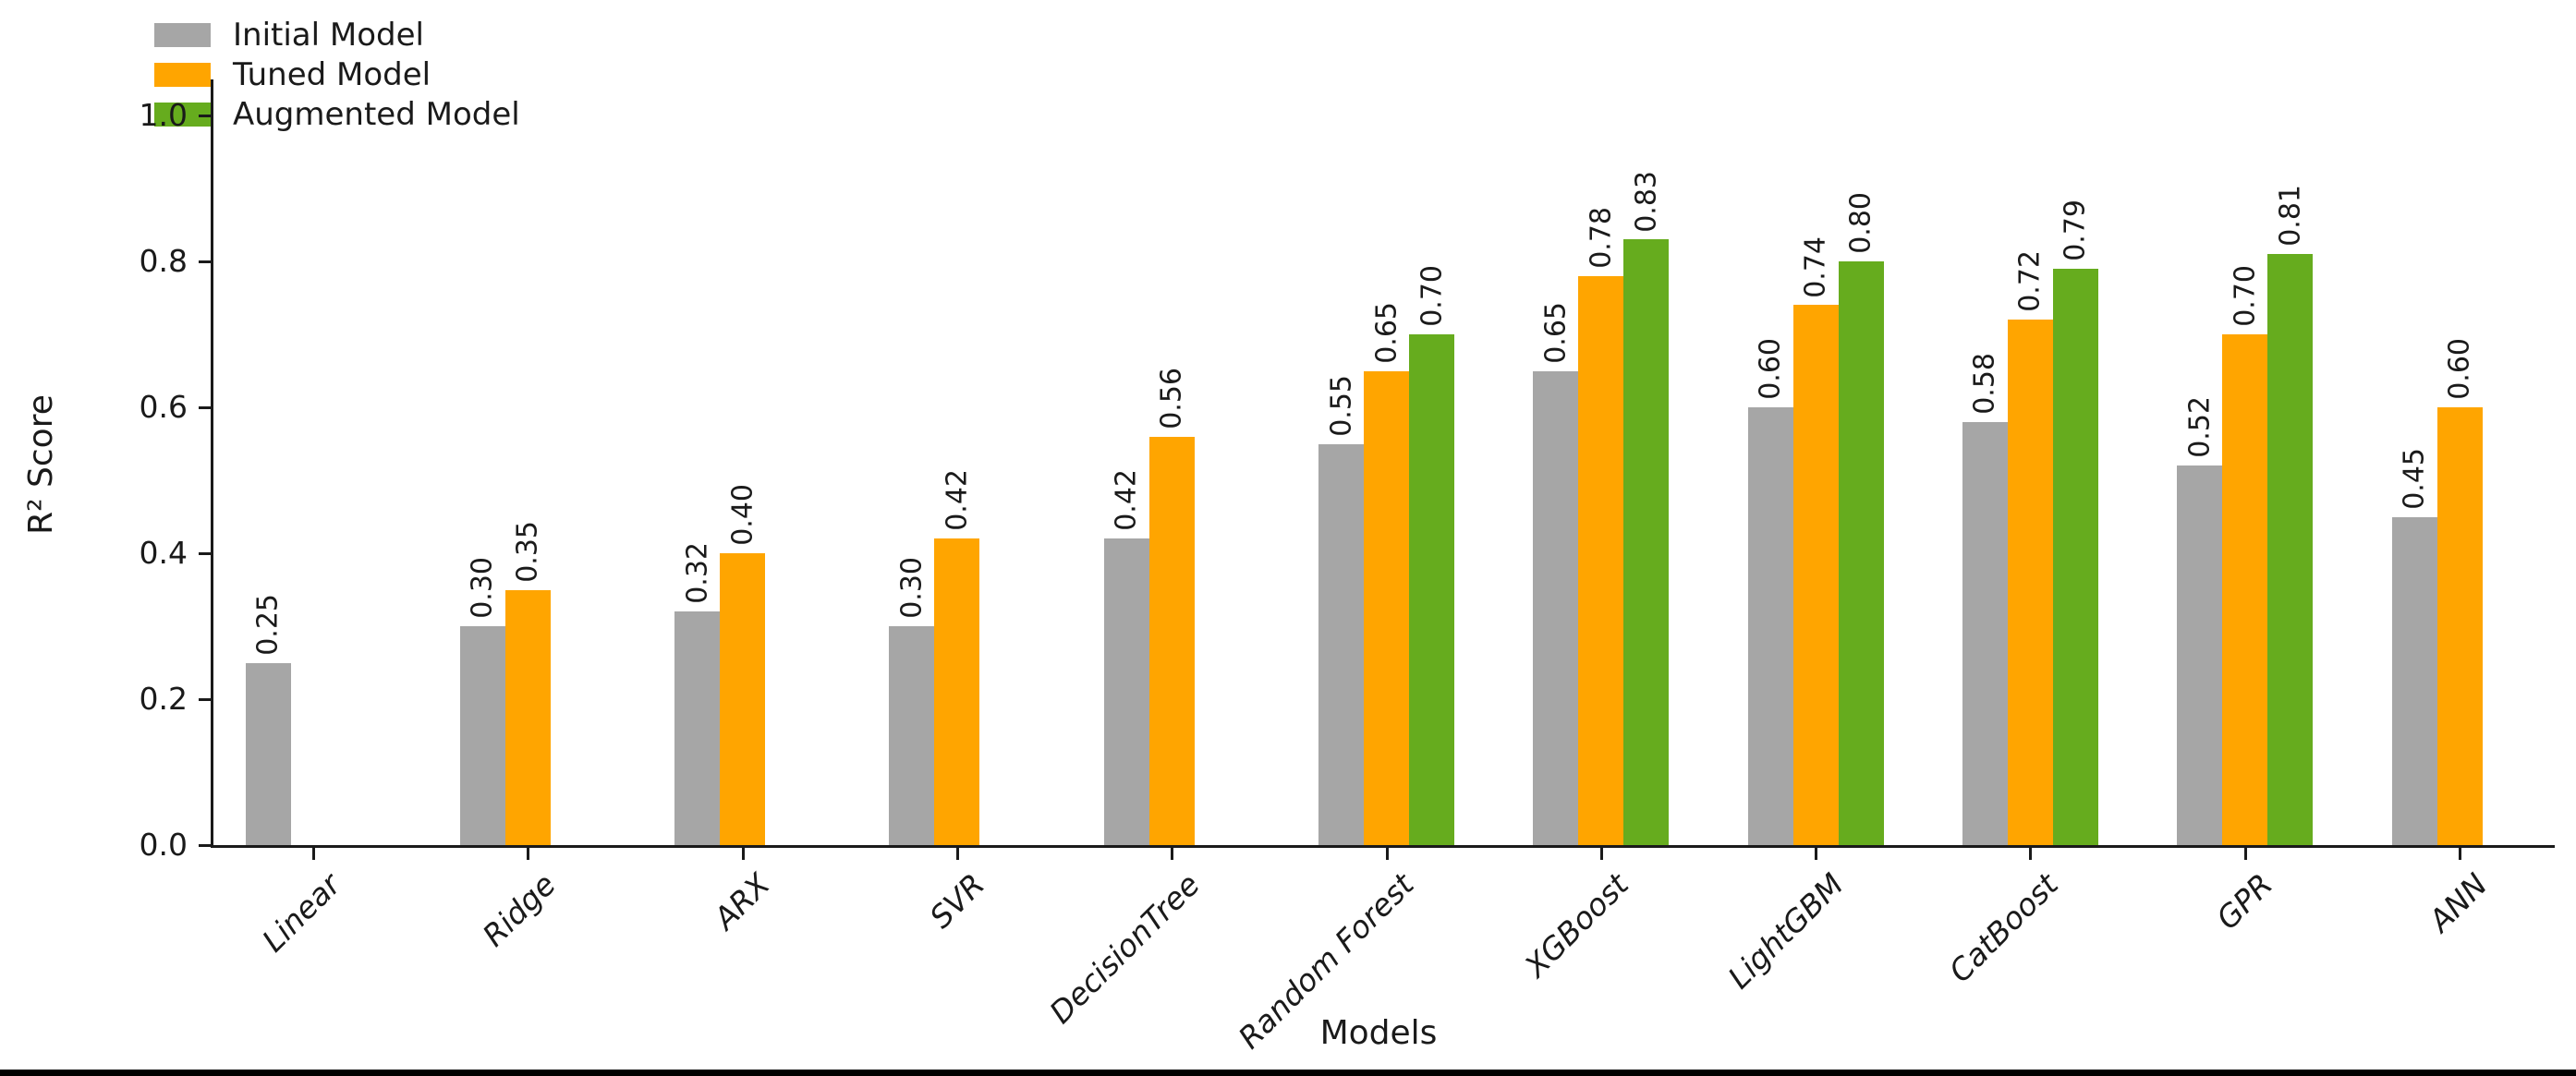 This screenshot has height=1076, width=2576. Describe the element at coordinates (2003, 928) in the screenshot. I see `x-tick-label: CatBoost` at that location.